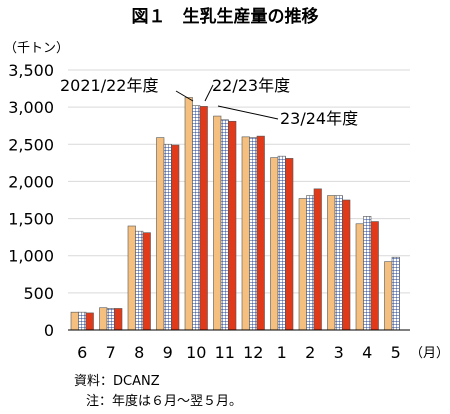  I want to click on series-label-2021: 2021/22年度, so click(109, 85).